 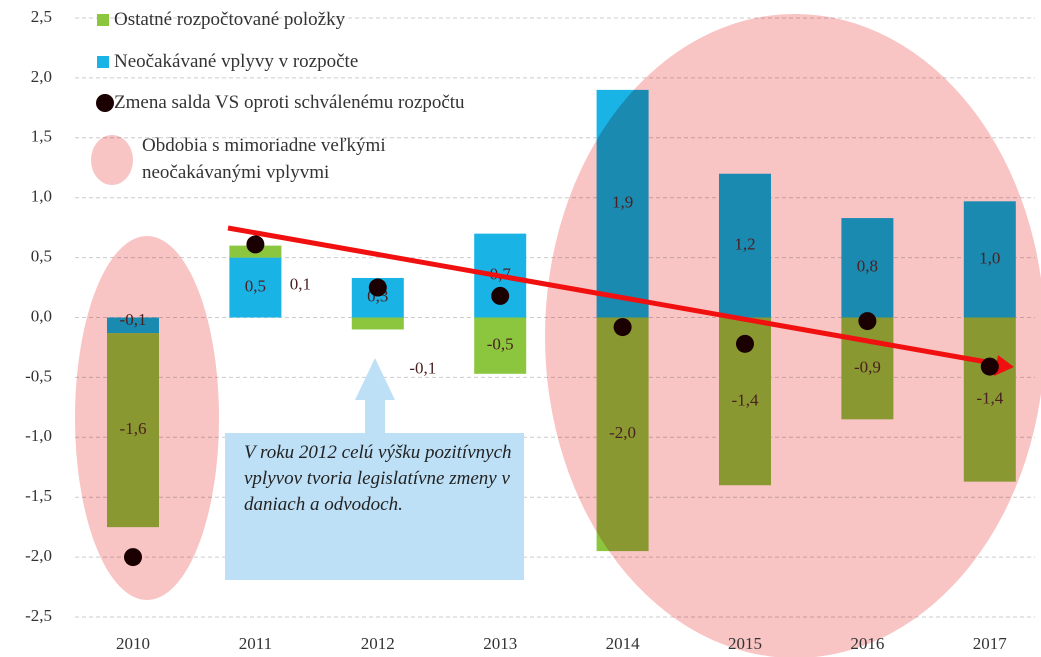 I want to click on data-label: -2,0, so click(x=622, y=432).